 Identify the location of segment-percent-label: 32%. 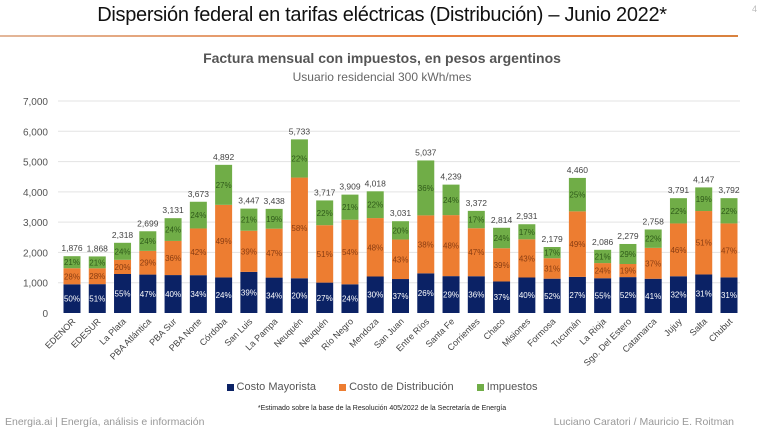
(678, 295).